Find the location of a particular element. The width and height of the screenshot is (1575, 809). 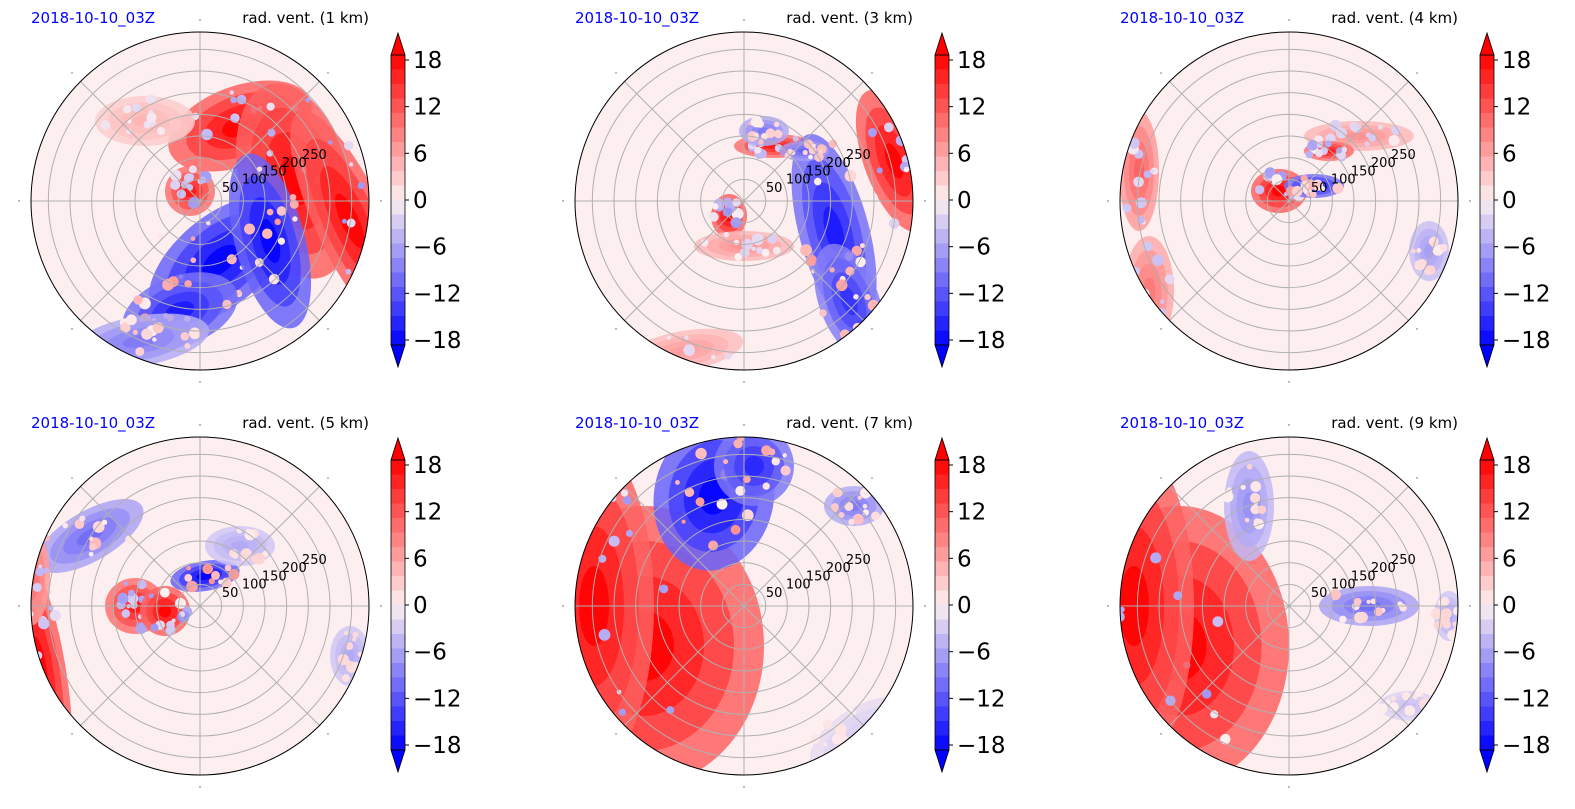

radial-tick-label: 150 is located at coordinates (274, 576).